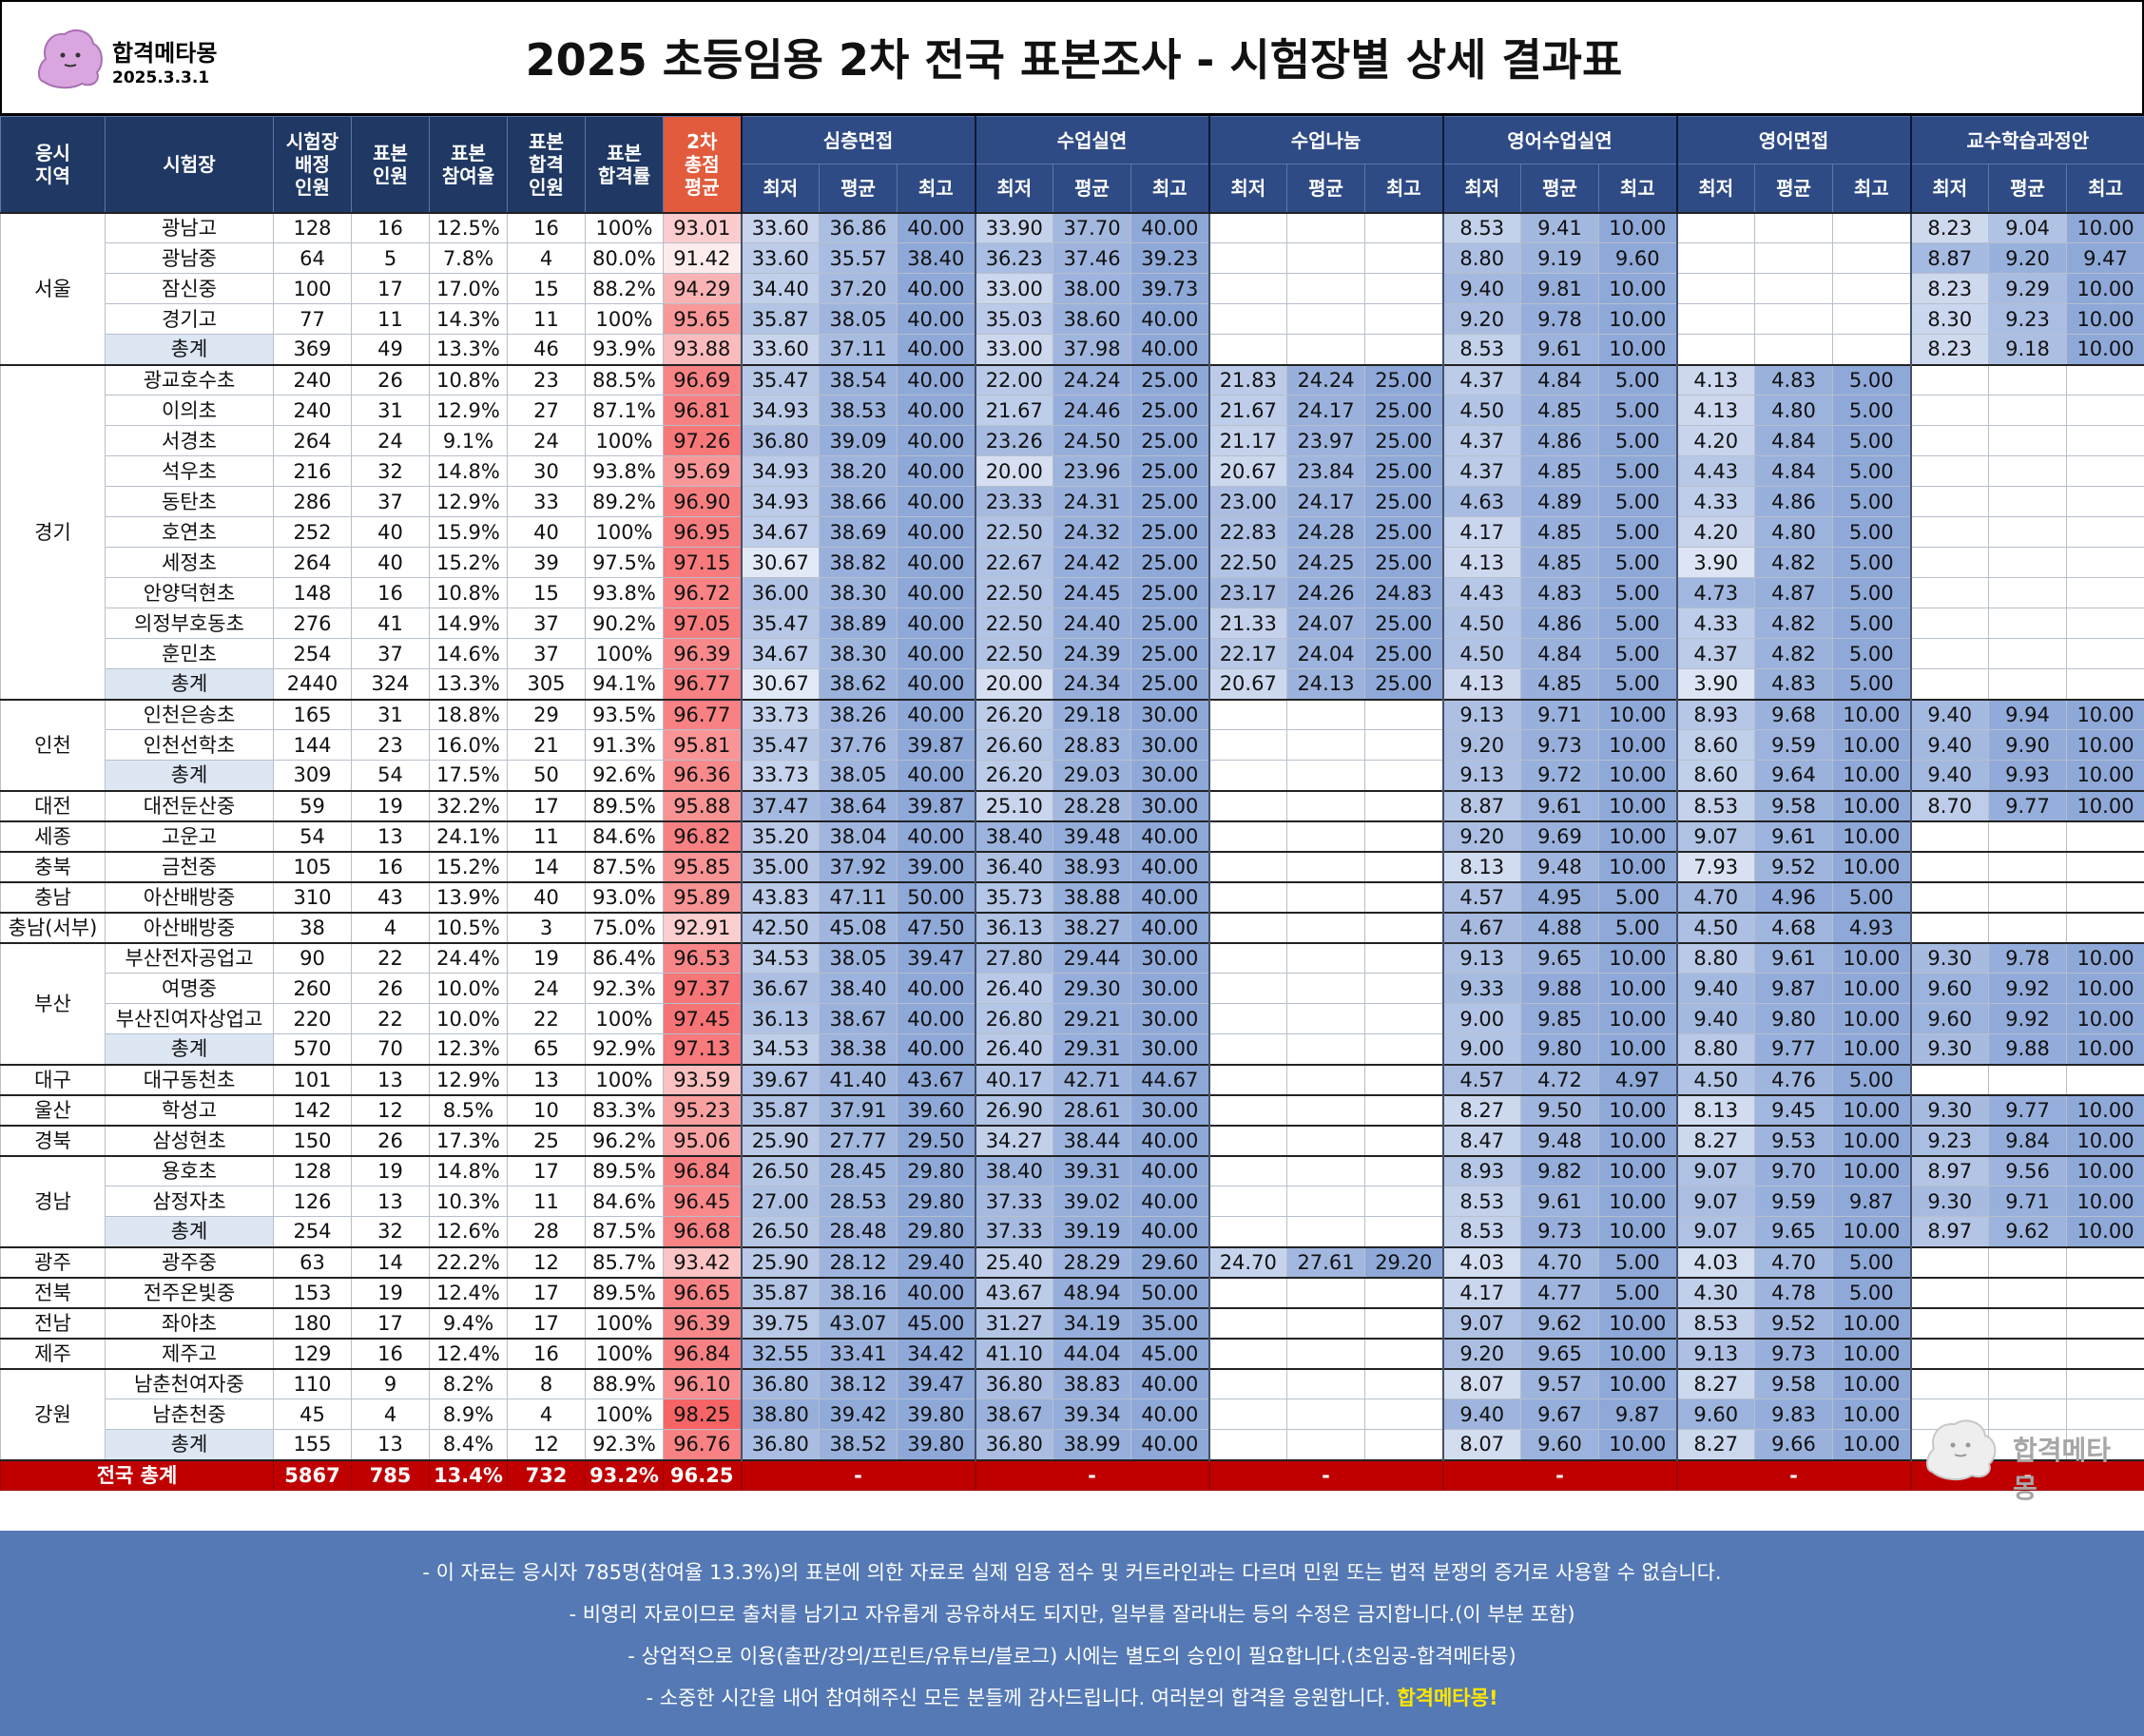 The height and width of the screenshot is (1736, 2144). I want to click on stat-cell: 84.6%, so click(624, 1201).